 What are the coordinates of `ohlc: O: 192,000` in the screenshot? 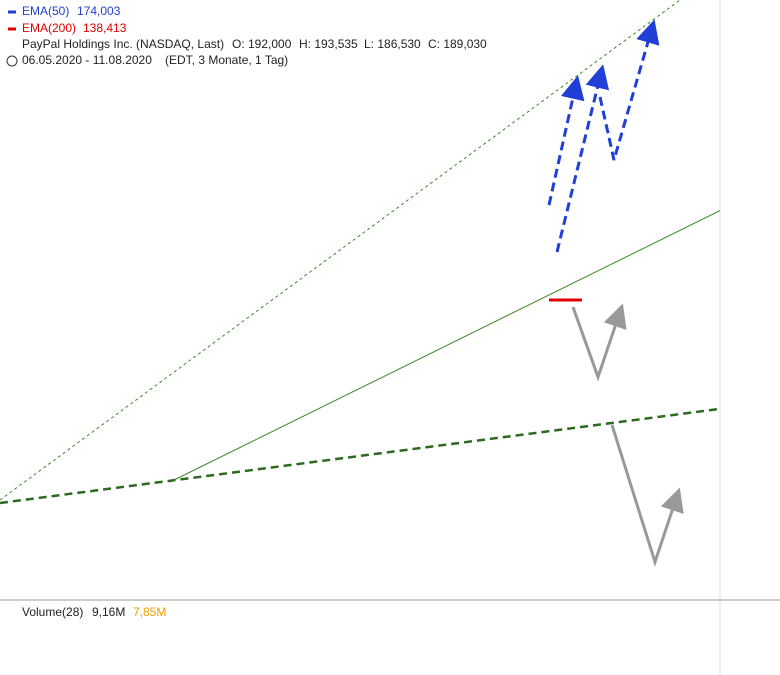 It's located at (262, 44).